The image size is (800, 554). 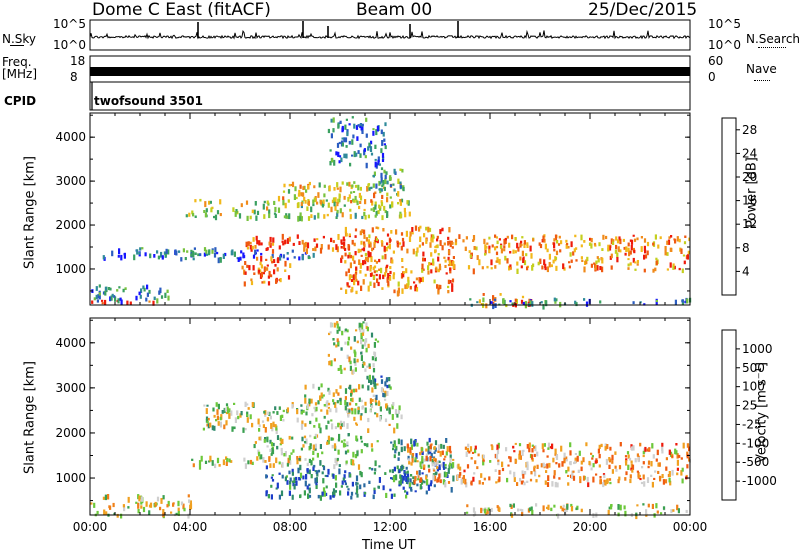 What do you see at coordinates (70, 225) in the screenshot?
I see `y-tick-label: 2000` at bounding box center [70, 225].